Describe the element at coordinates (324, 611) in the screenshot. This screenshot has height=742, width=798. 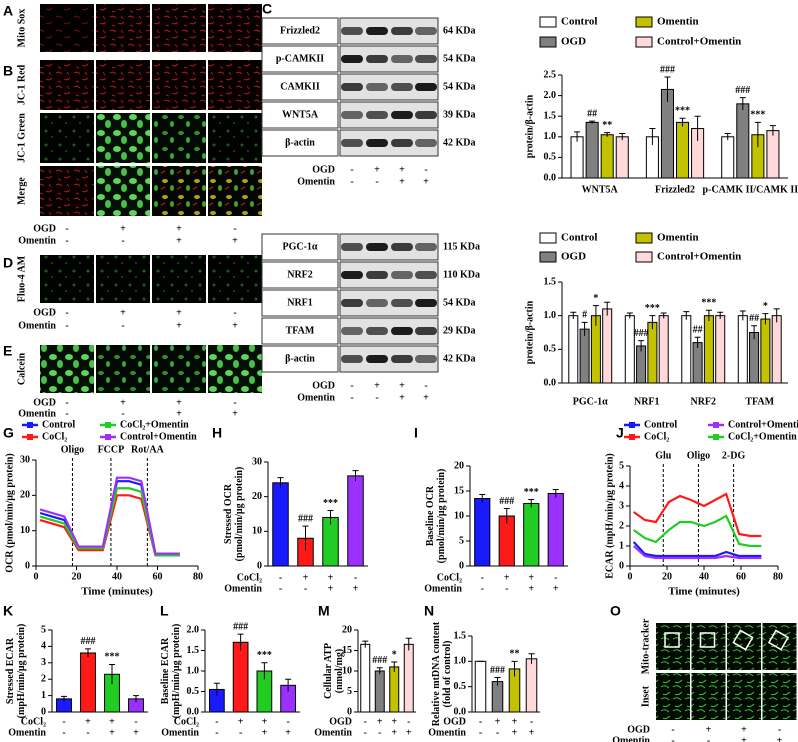
I see `panel-letter: M` at that location.